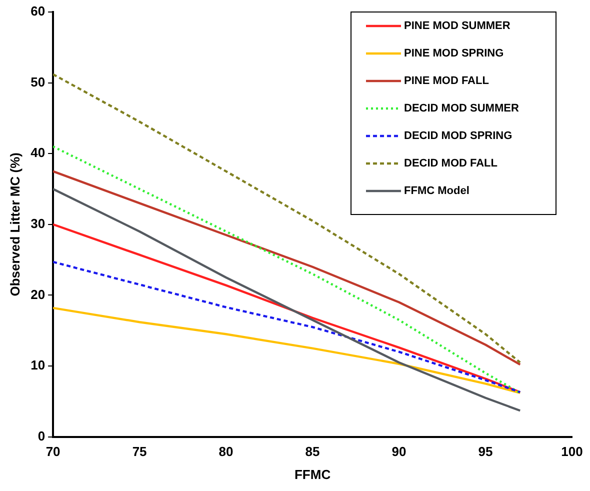 Image resolution: width=590 pixels, height=491 pixels. Describe the element at coordinates (226, 452) in the screenshot. I see `x-tick-label: 80` at that location.